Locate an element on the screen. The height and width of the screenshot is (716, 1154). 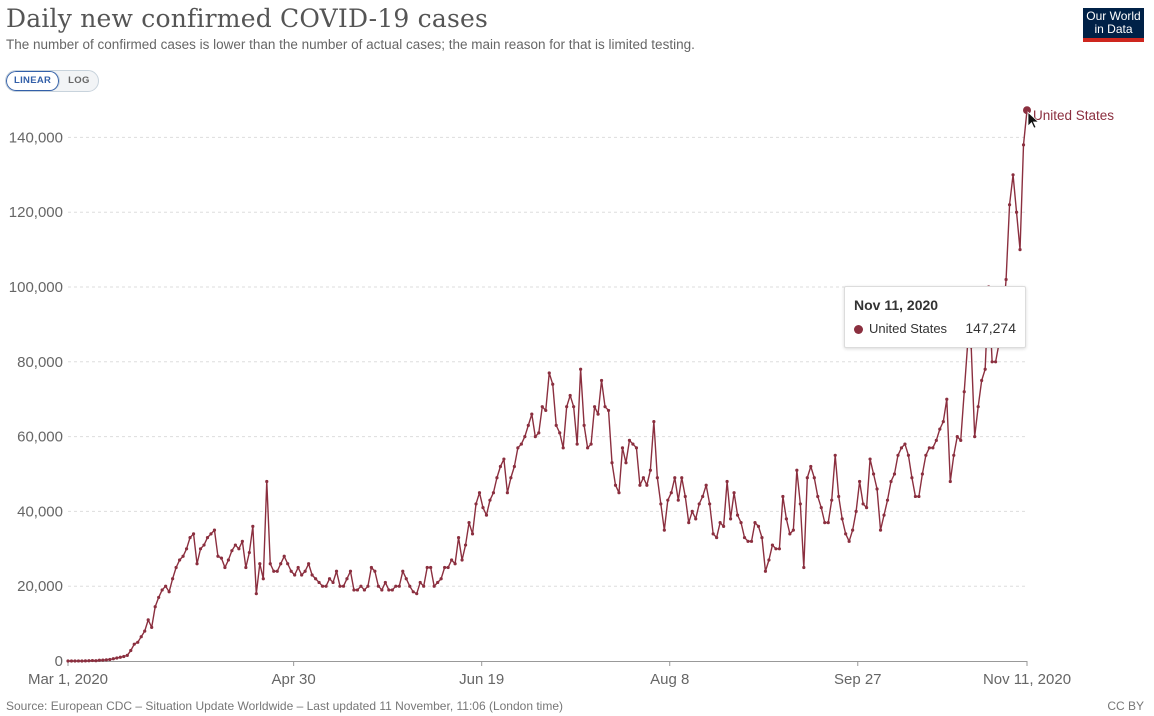
linear-scale-button: LINEAR is located at coordinates (33, 81).